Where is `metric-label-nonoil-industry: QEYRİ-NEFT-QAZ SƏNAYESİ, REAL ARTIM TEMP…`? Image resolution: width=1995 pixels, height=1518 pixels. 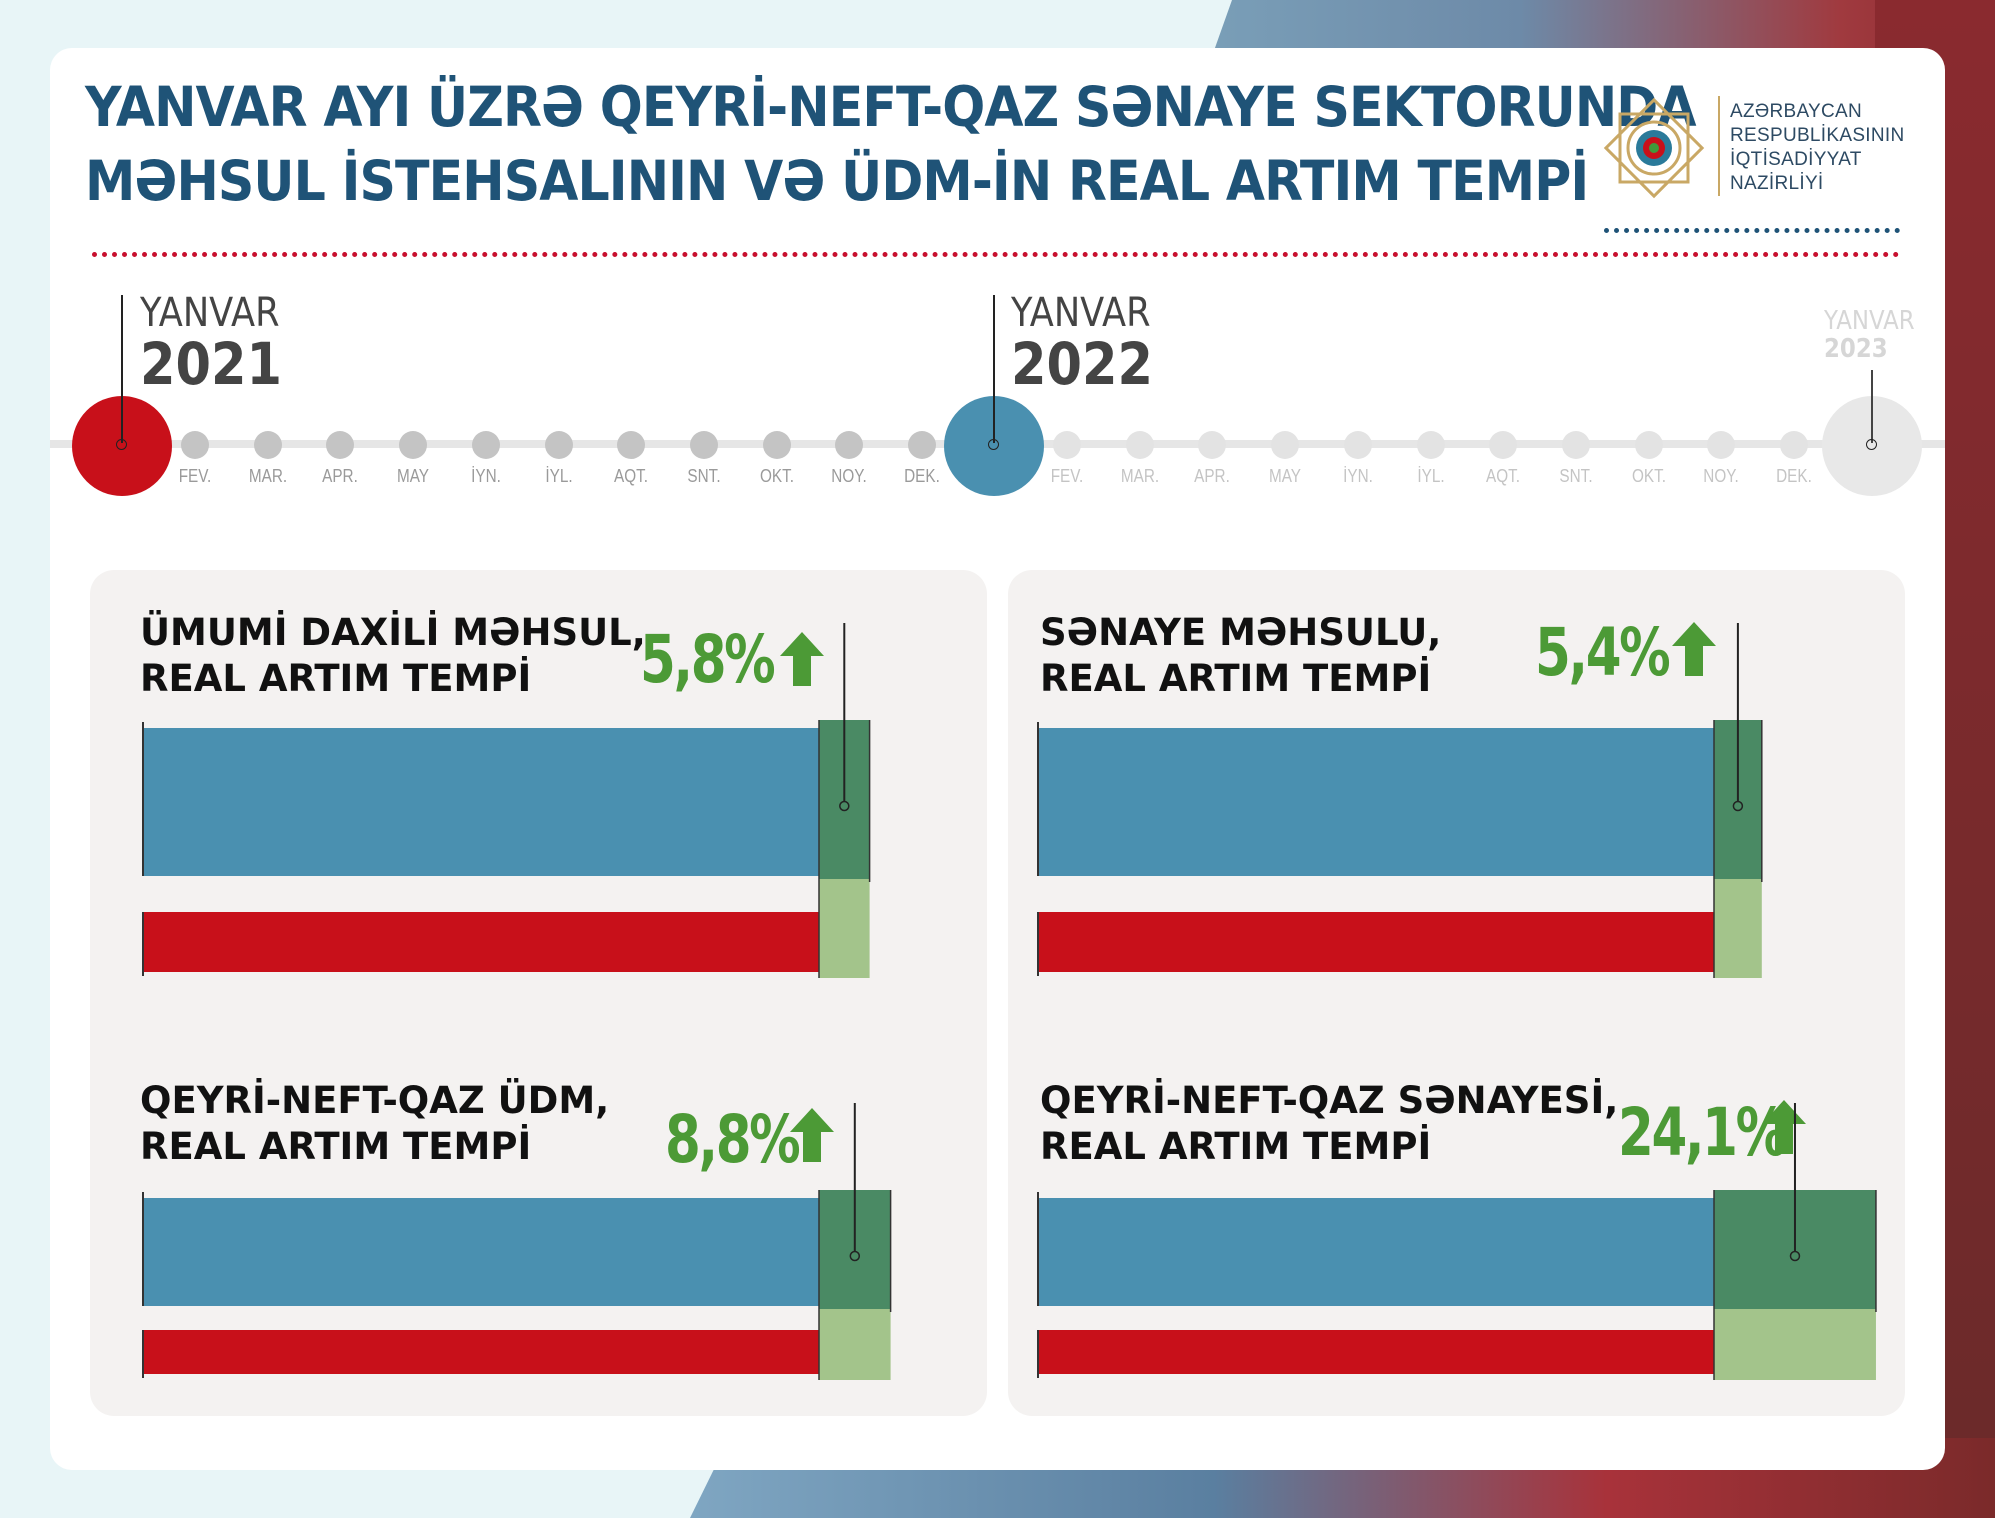
metric-label-nonoil-industry: QEYRİ-NEFT-QAZ SƏNAYESİ, REAL ARTIM TEMP… is located at coordinates (1329, 1124).